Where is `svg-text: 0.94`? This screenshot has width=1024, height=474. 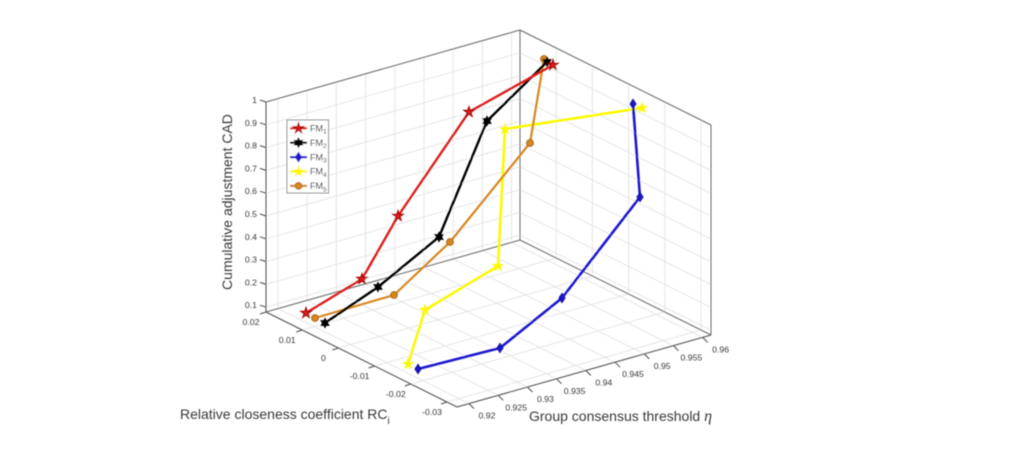
svg-text: 0.94 is located at coordinates (603, 383).